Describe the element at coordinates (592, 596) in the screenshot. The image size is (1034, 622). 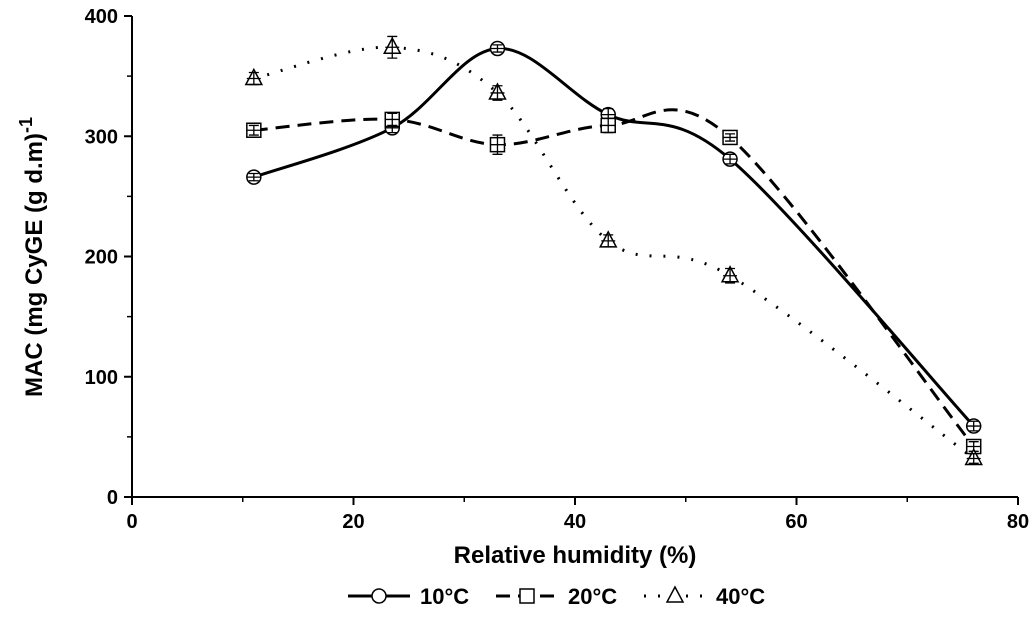
I see `legend-label: 20°C` at that location.